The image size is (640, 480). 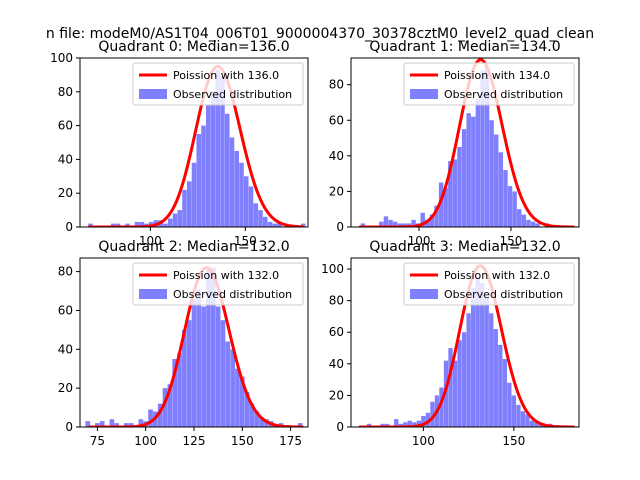 What do you see at coordinates (194, 441) in the screenshot?
I see `x-tick-label: 125` at bounding box center [194, 441].